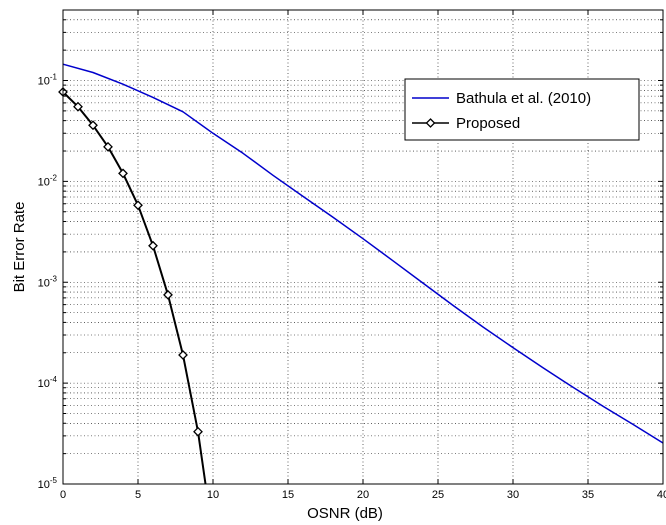 The width and height of the screenshot is (666, 525). Describe the element at coordinates (54, 278) in the screenshot. I see `y-tick-exponent: -3` at that location.